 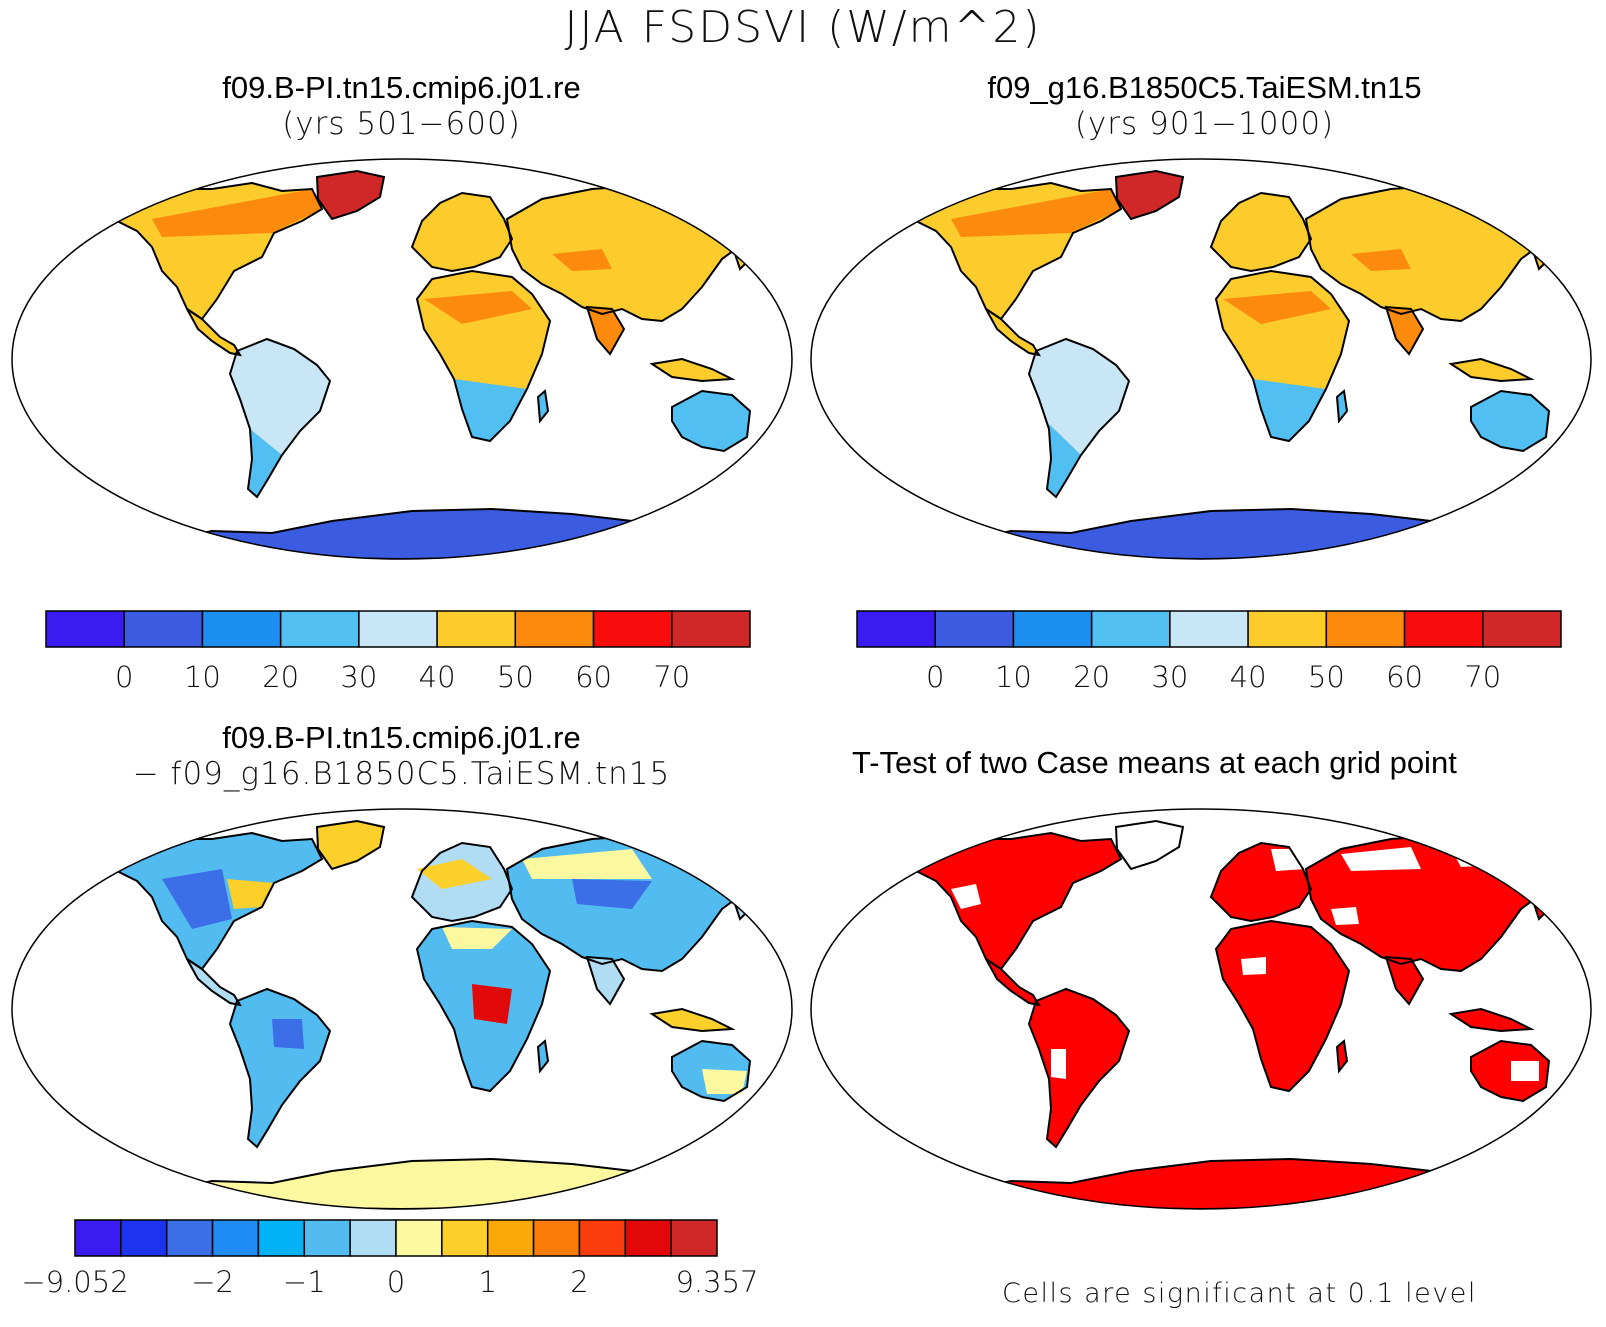 I want to click on significance-note: Cells are significant at 0.1 level, so click(x=1239, y=1293).